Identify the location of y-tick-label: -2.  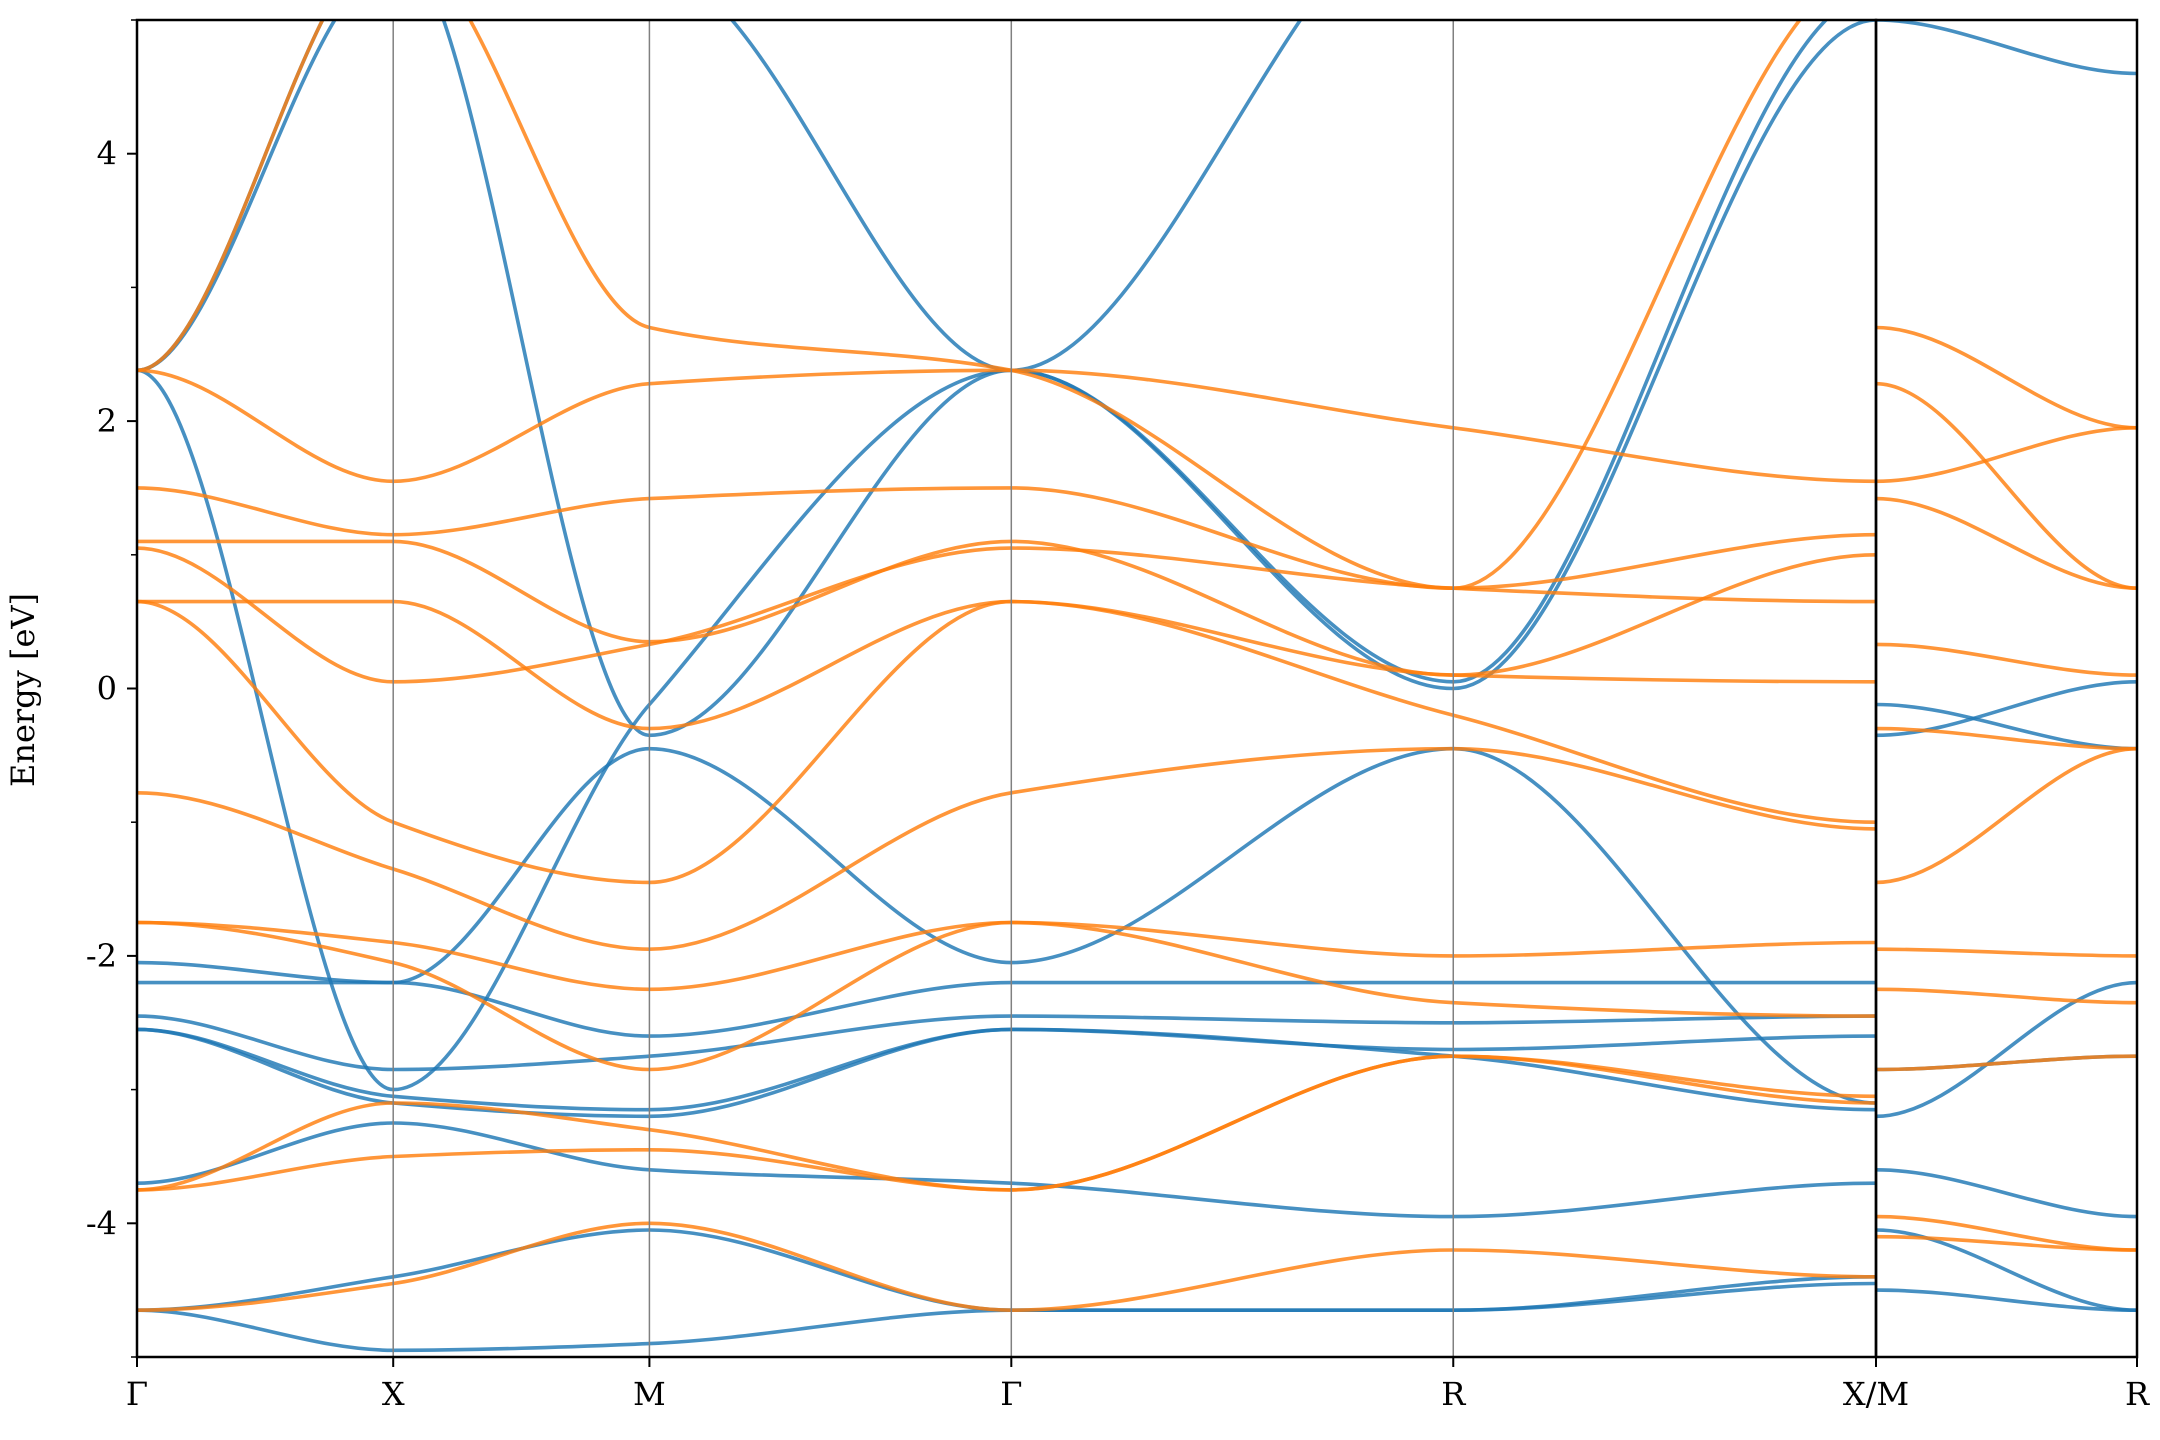
(101, 956).